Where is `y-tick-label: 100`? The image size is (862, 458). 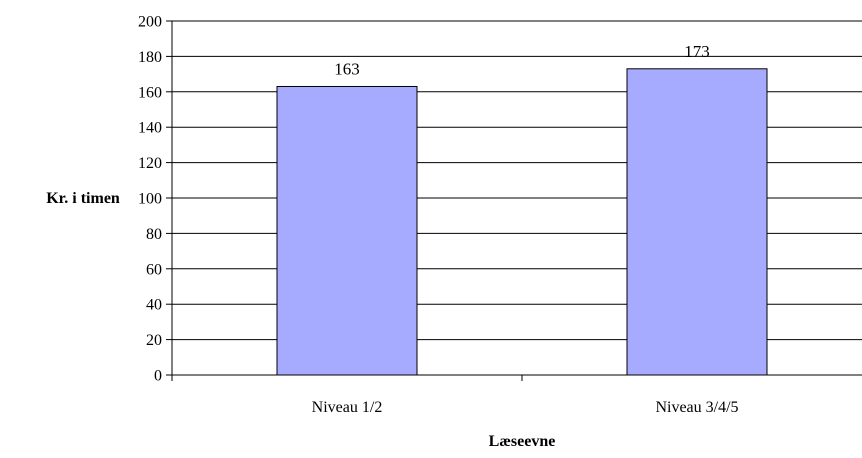 y-tick-label: 100 is located at coordinates (150, 199).